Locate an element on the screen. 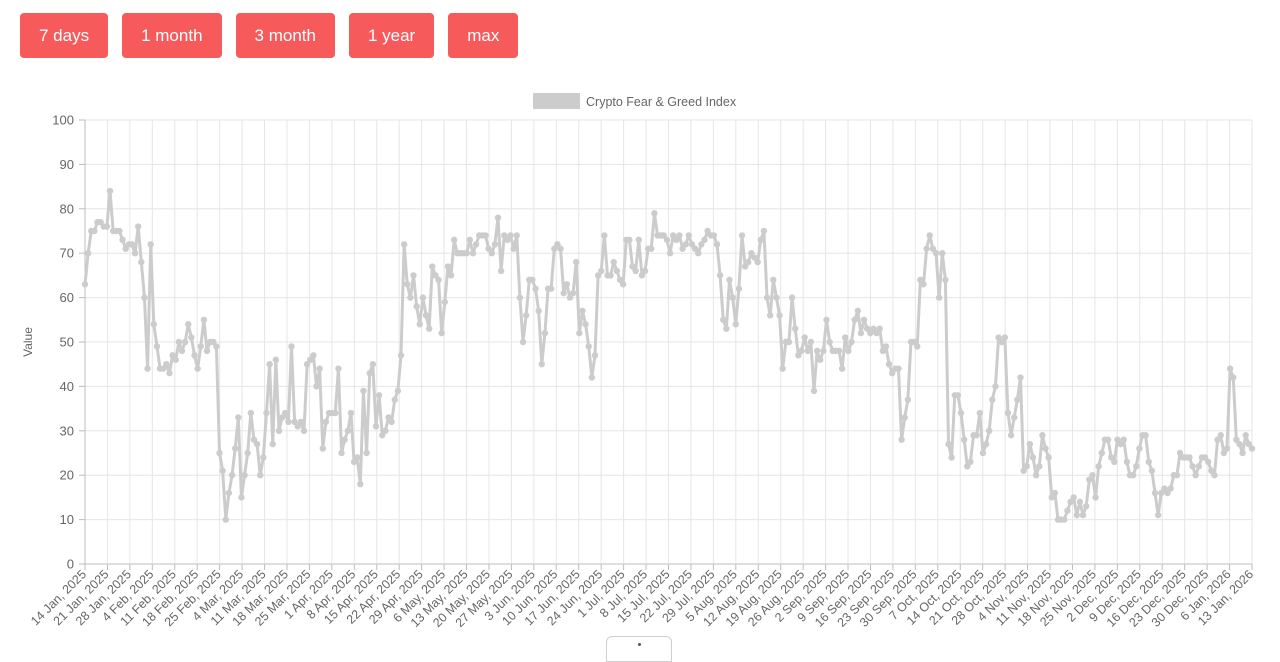  bottom-scroll-handle is located at coordinates (639, 649).